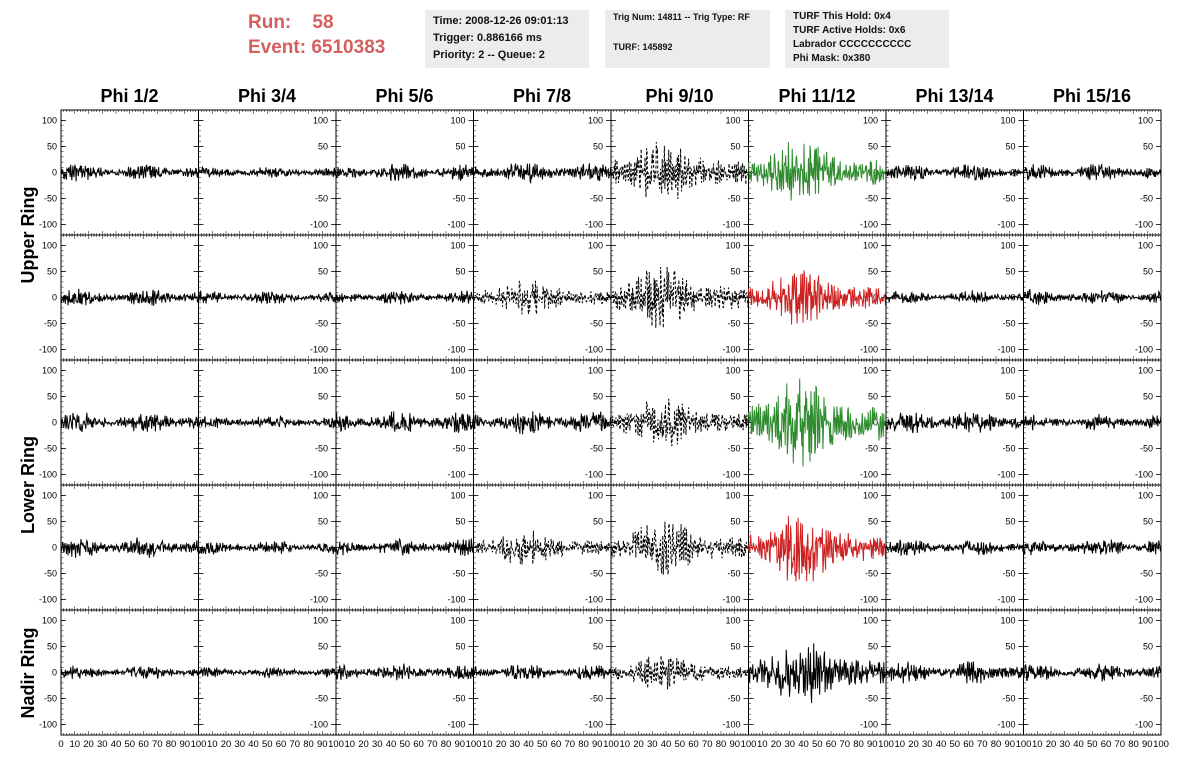  I want to click on labrador-line: Labrador CCCCCCCCCC, so click(852, 44).